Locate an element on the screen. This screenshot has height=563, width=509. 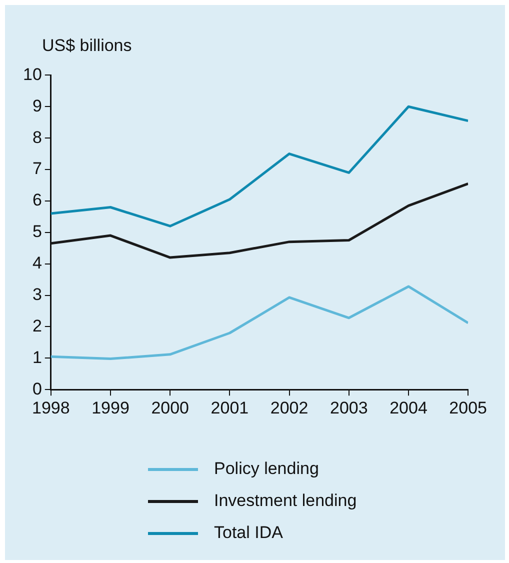
x-tick-label: 2001 is located at coordinates (229, 408).